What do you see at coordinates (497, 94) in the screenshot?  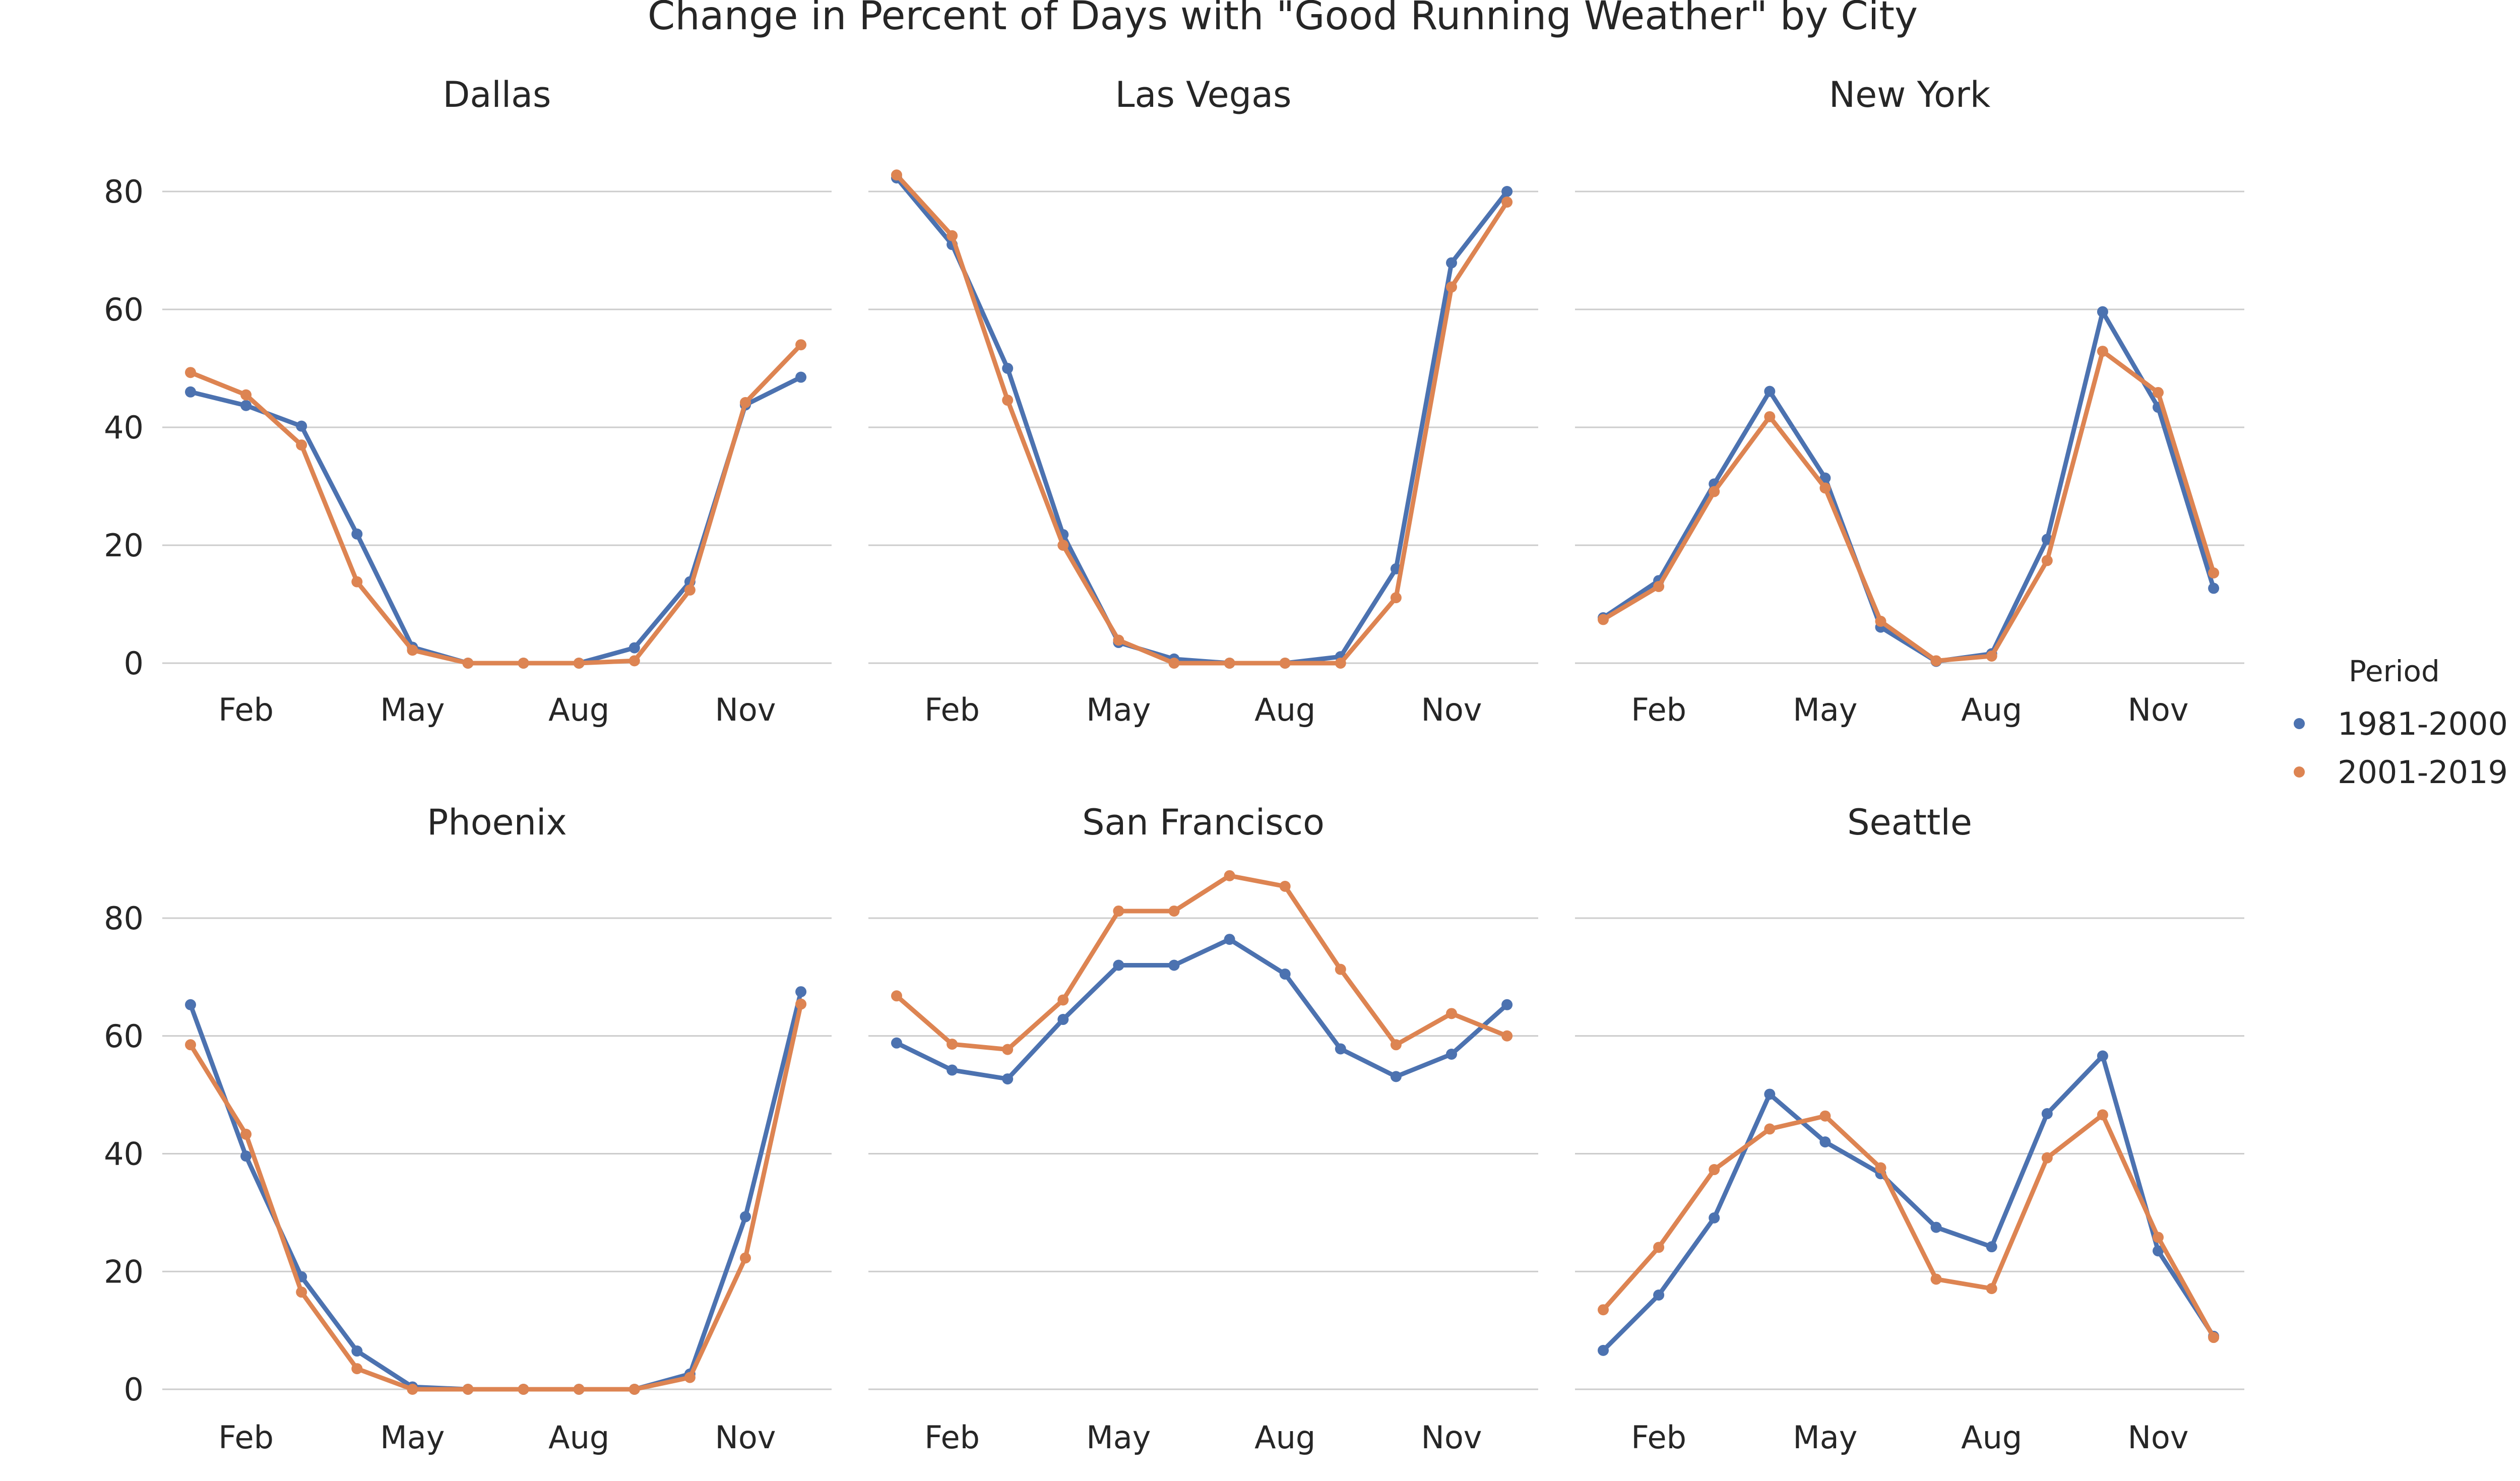 I see `panel-title: Dallas` at bounding box center [497, 94].